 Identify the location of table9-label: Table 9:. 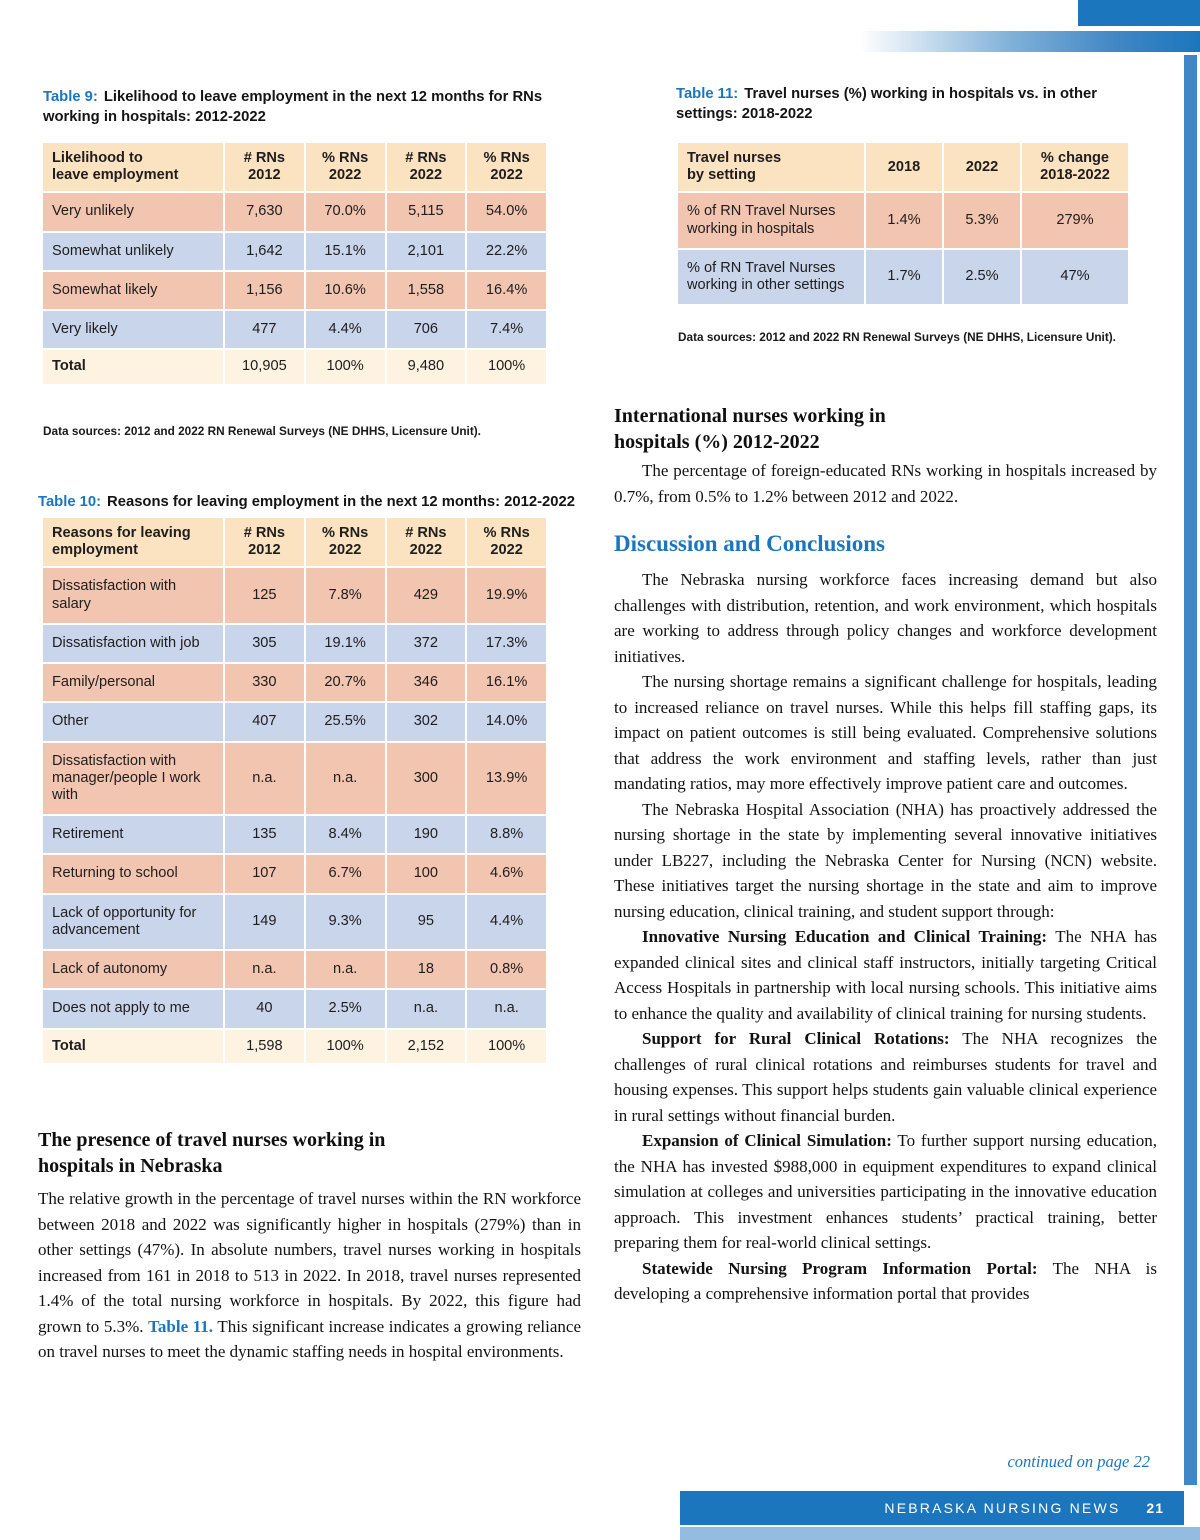
(70, 97).